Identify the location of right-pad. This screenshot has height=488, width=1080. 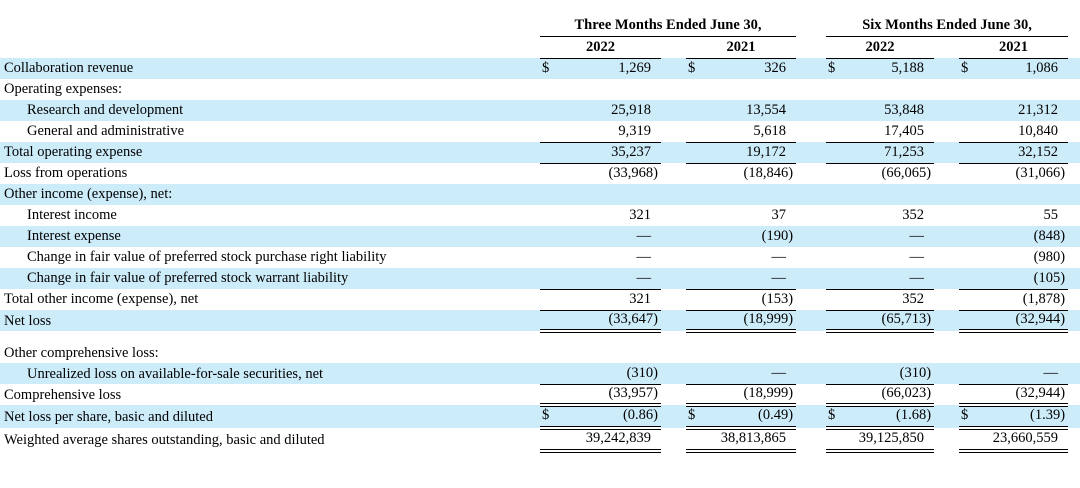
(1074, 47).